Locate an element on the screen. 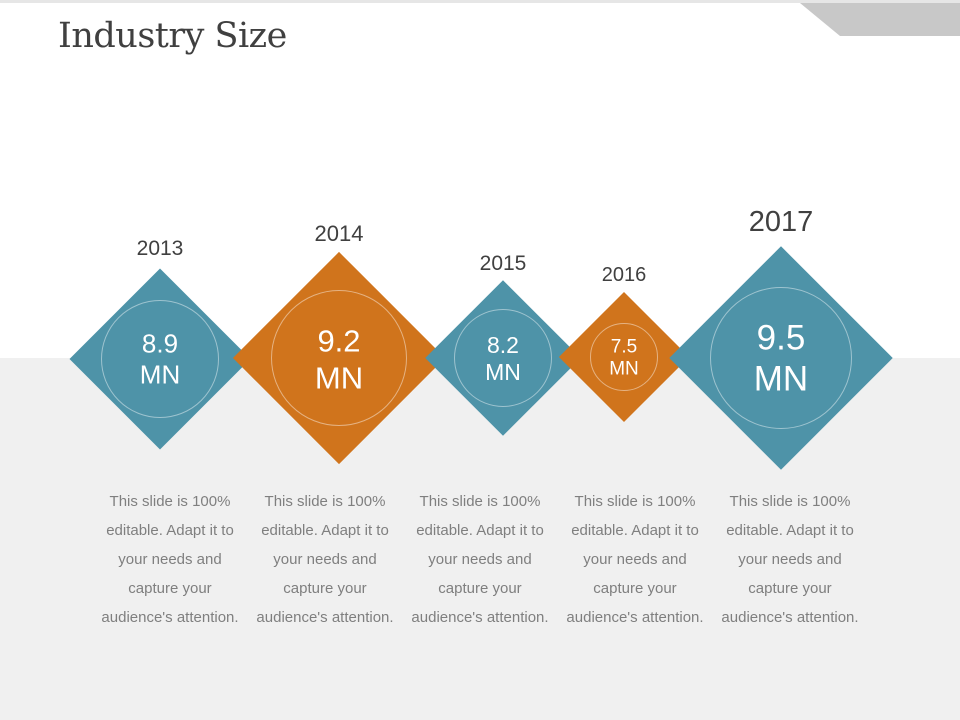 Image resolution: width=960 pixels, height=720 pixels. value-label: 7.5 MN is located at coordinates (624, 359).